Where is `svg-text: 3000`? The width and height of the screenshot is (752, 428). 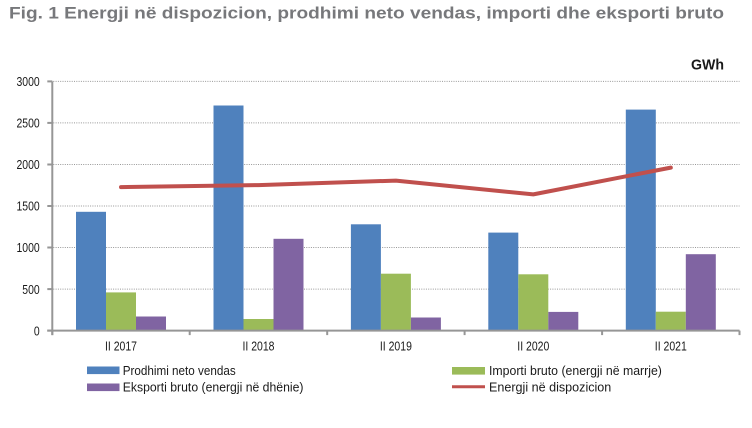 svg-text: 3000 is located at coordinates (28, 81).